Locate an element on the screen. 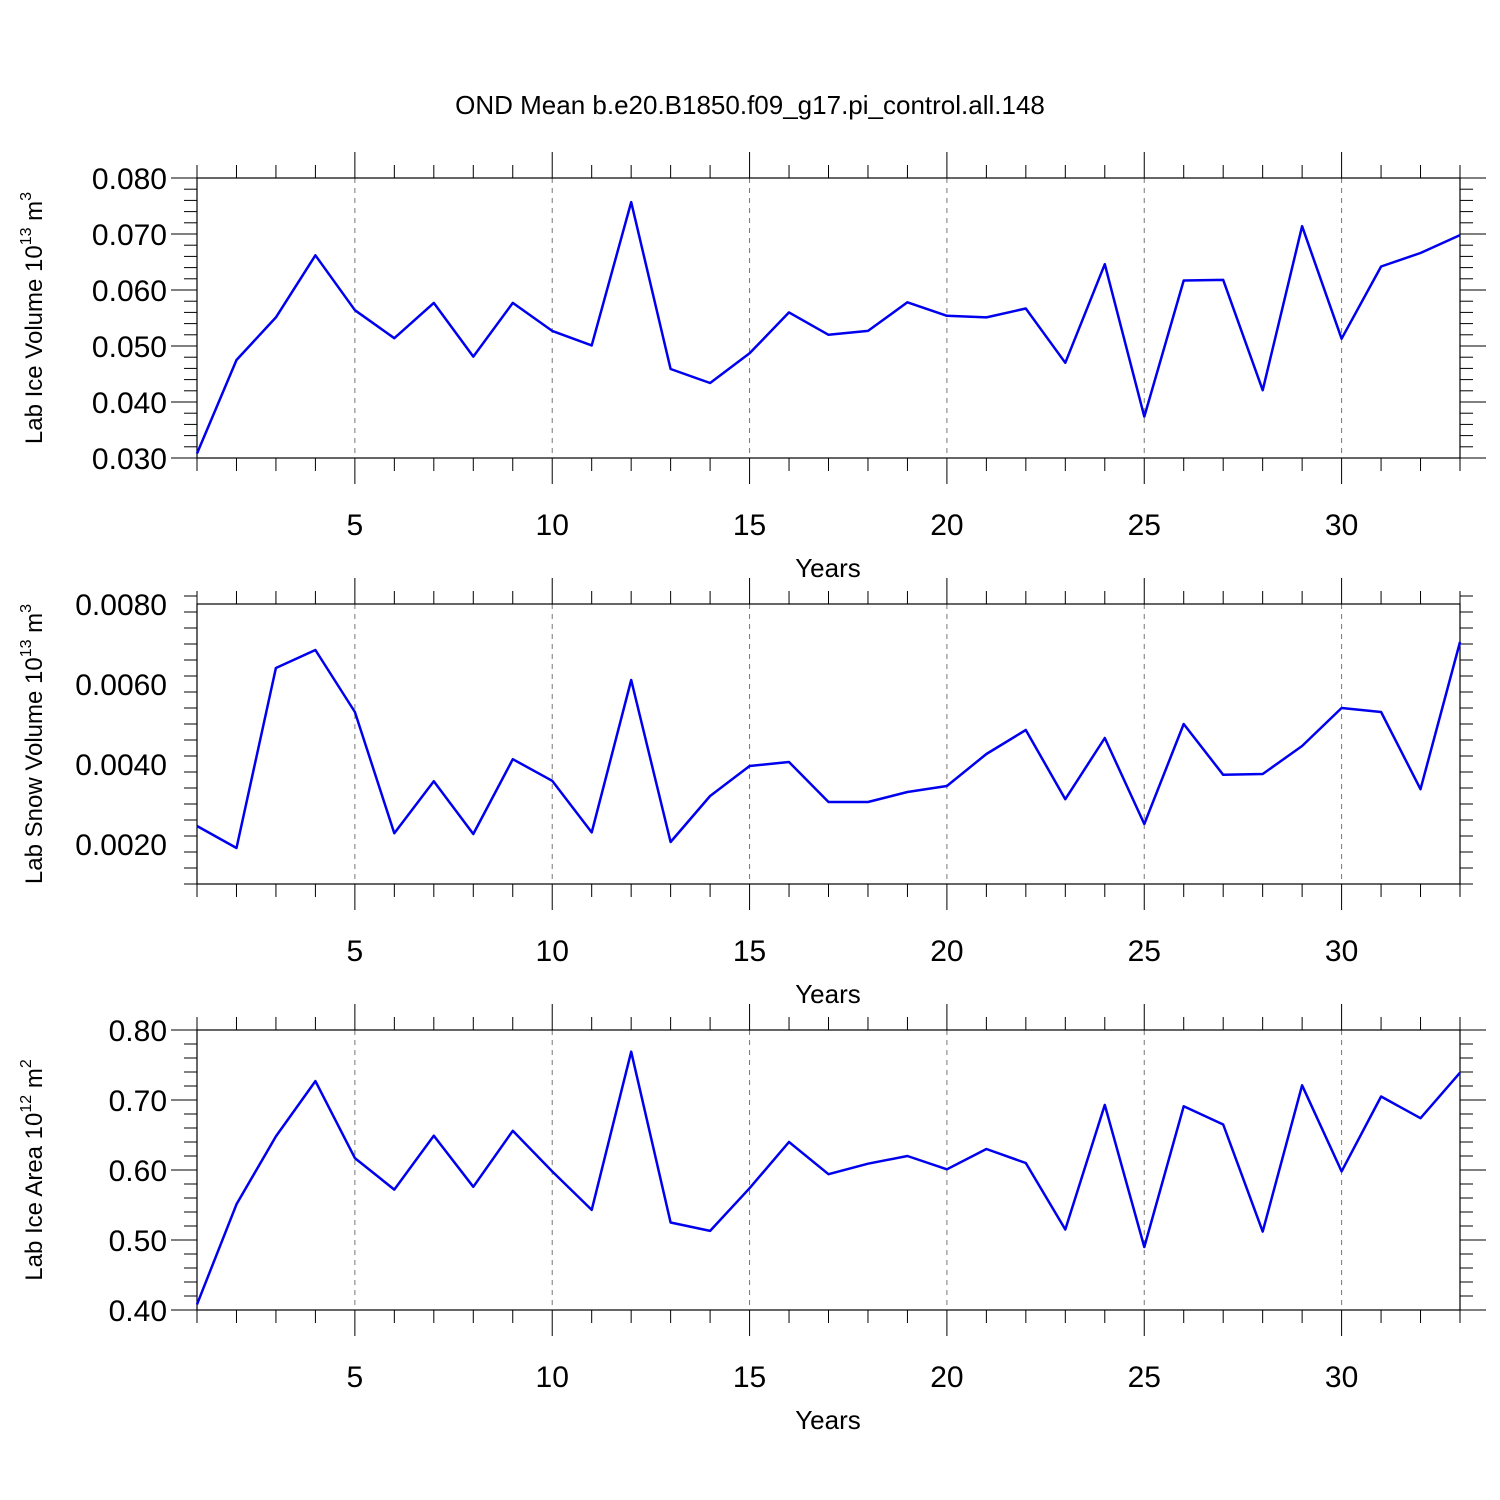 This screenshot has height=1500, width=1500. y-tick-label: 0.040 is located at coordinates (129, 403).